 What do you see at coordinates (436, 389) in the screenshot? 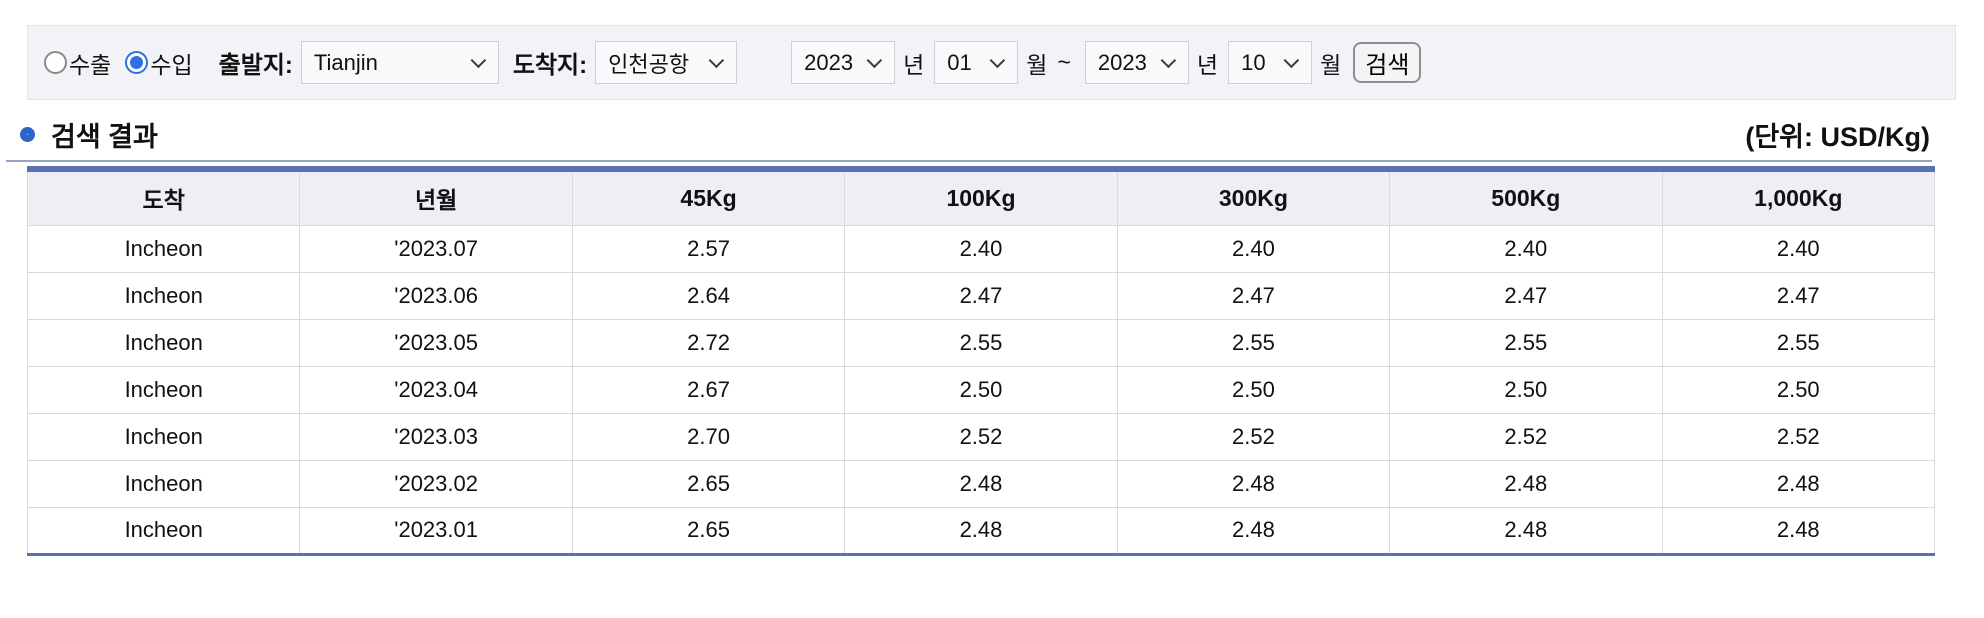
I see `cell-yearmonth: '2023.04` at bounding box center [436, 389].